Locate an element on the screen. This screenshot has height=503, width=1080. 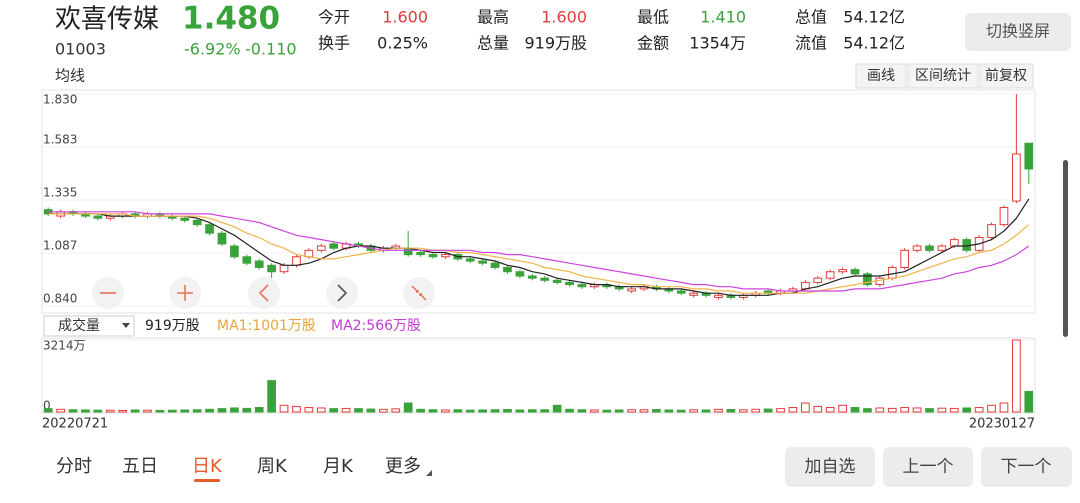
volume-layer: 0 3214万 is located at coordinates (538, 376).